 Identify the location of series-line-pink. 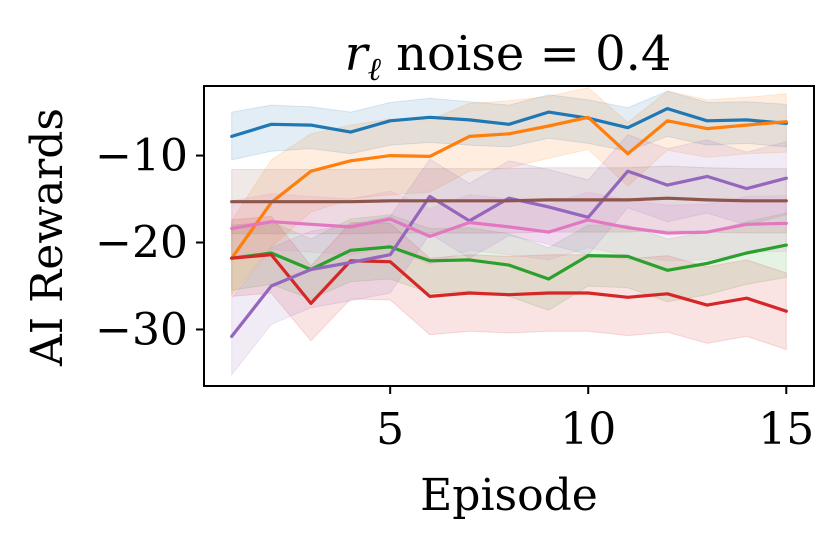
(509, 227).